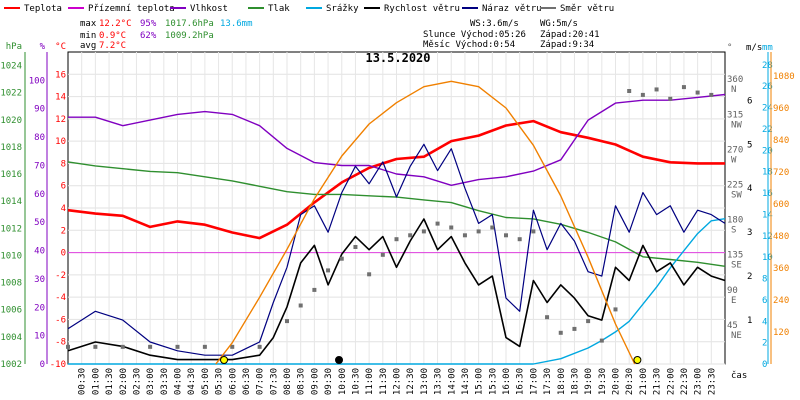 The width and height of the screenshot is (800, 400). I want to click on sun-marker, so click(637, 360).